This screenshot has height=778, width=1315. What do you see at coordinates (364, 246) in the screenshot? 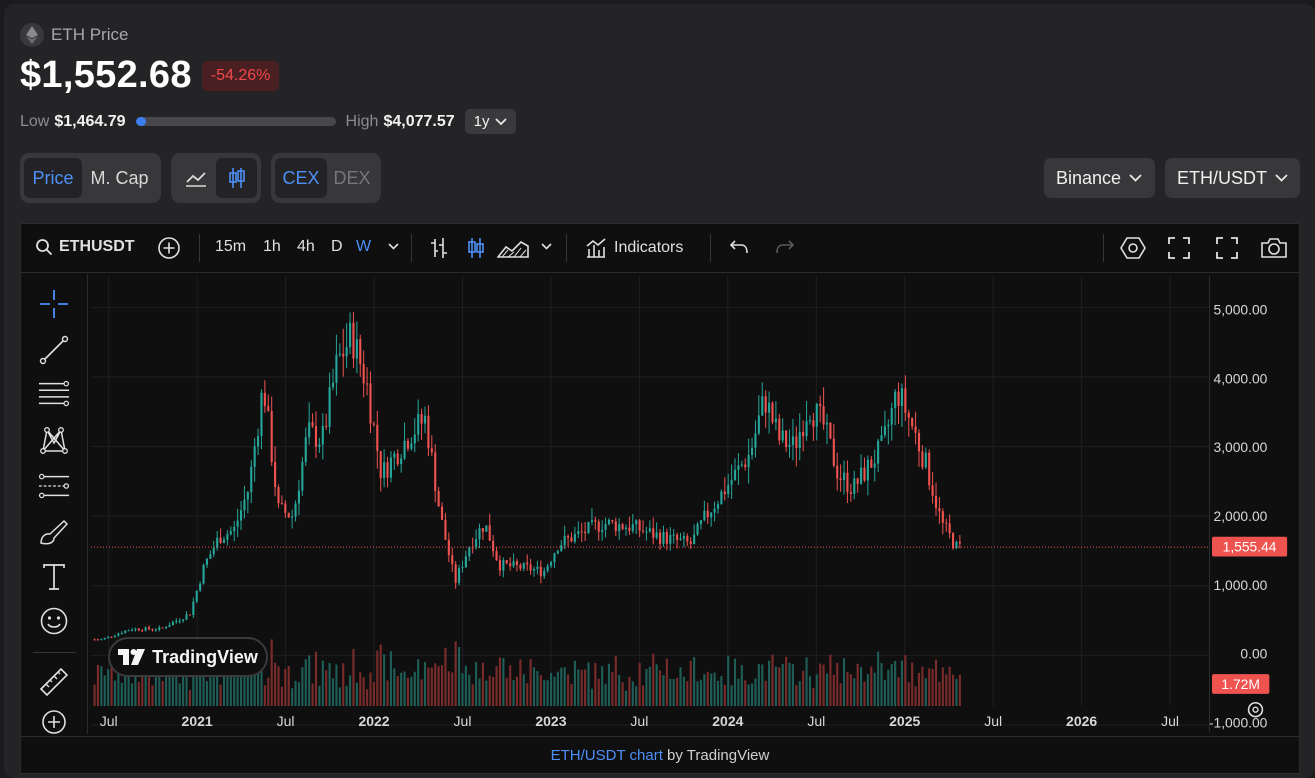
I see `interval-w: W` at bounding box center [364, 246].